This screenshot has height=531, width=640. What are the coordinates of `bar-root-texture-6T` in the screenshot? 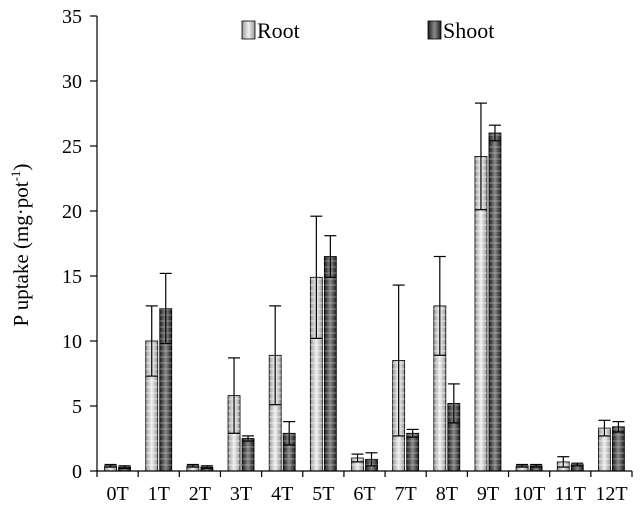 It's located at (357, 464).